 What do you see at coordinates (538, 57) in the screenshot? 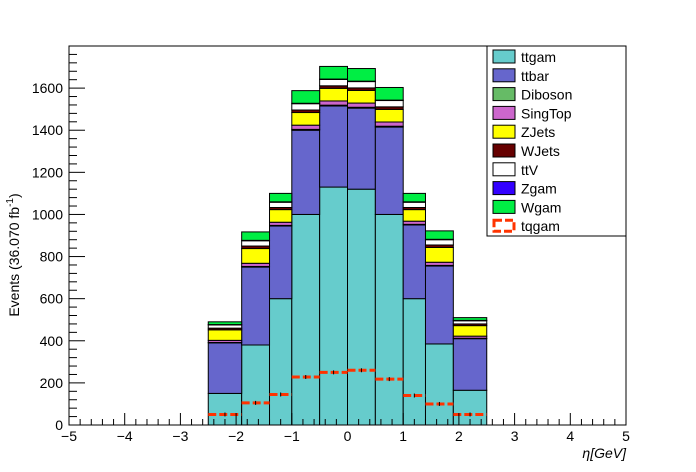
I see `legend-label-ttgam: ttgam` at bounding box center [538, 57].